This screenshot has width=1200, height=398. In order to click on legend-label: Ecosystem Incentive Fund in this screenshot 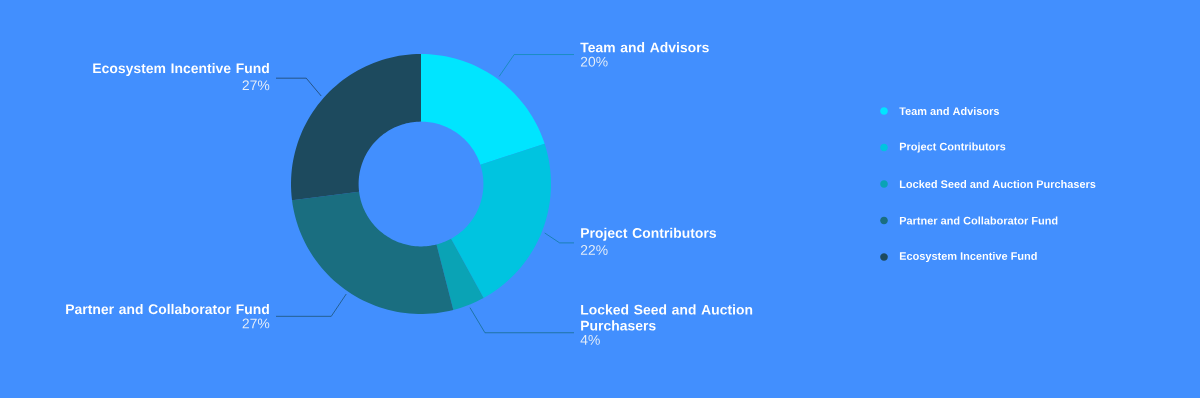, I will do `click(968, 257)`.